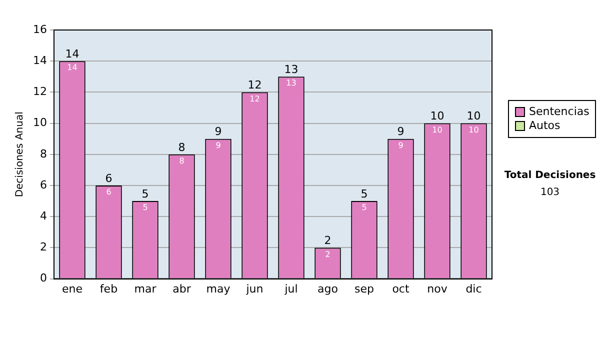 This screenshot has height=340, width=600. Describe the element at coordinates (20, 155) in the screenshot. I see `y-axis-title: Decisiones Anual` at that location.